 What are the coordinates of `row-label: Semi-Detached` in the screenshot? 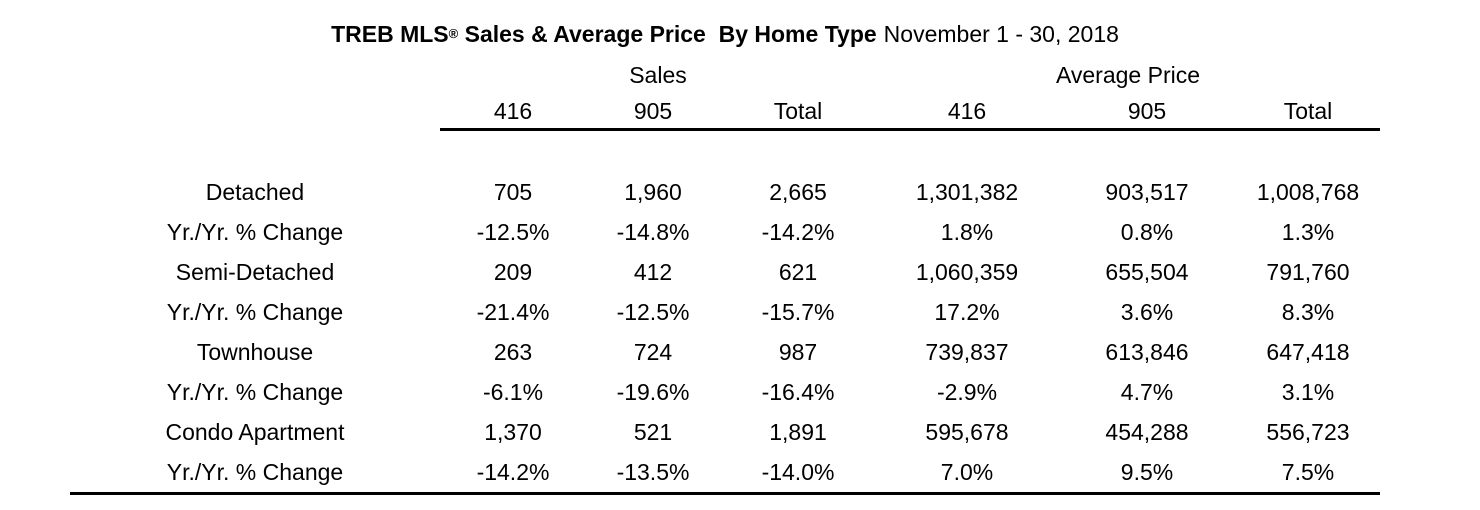 It's located at (255, 271).